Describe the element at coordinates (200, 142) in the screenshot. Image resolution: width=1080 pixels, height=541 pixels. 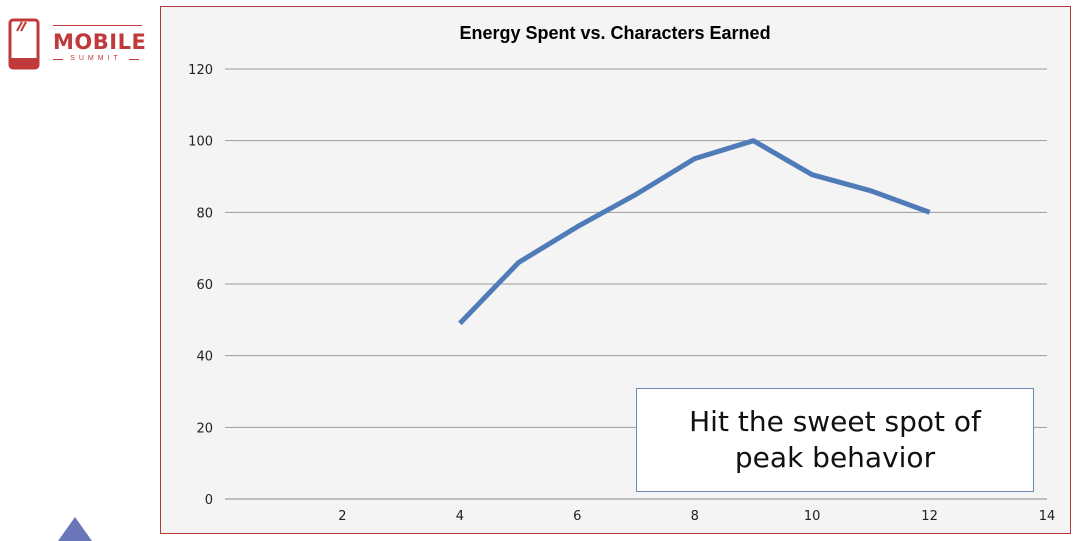
I see `y-tick-label: 100` at that location.